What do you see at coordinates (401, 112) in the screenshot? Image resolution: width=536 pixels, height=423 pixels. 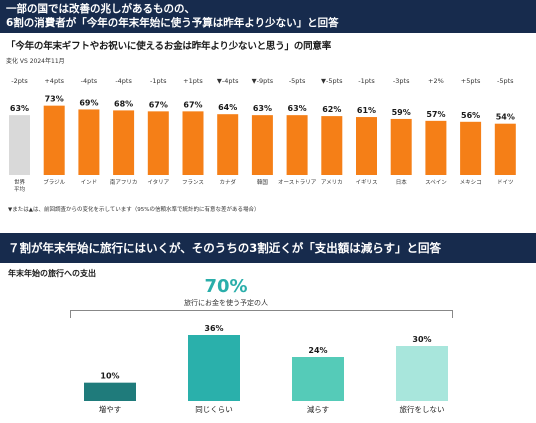 I see `value-label: 59%` at bounding box center [401, 112].